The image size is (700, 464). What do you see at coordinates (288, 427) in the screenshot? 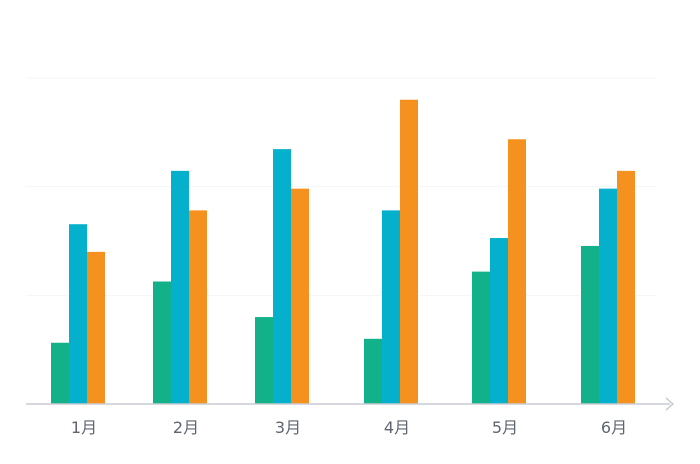
I see `x-tick-label: 3月` at bounding box center [288, 427].